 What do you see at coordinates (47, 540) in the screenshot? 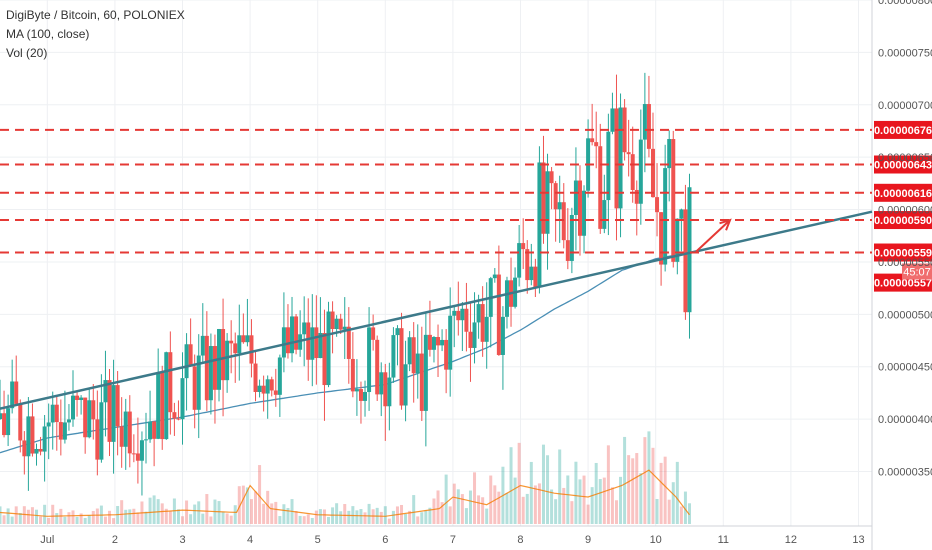
I see `time-tick-label: Jul` at bounding box center [47, 540].